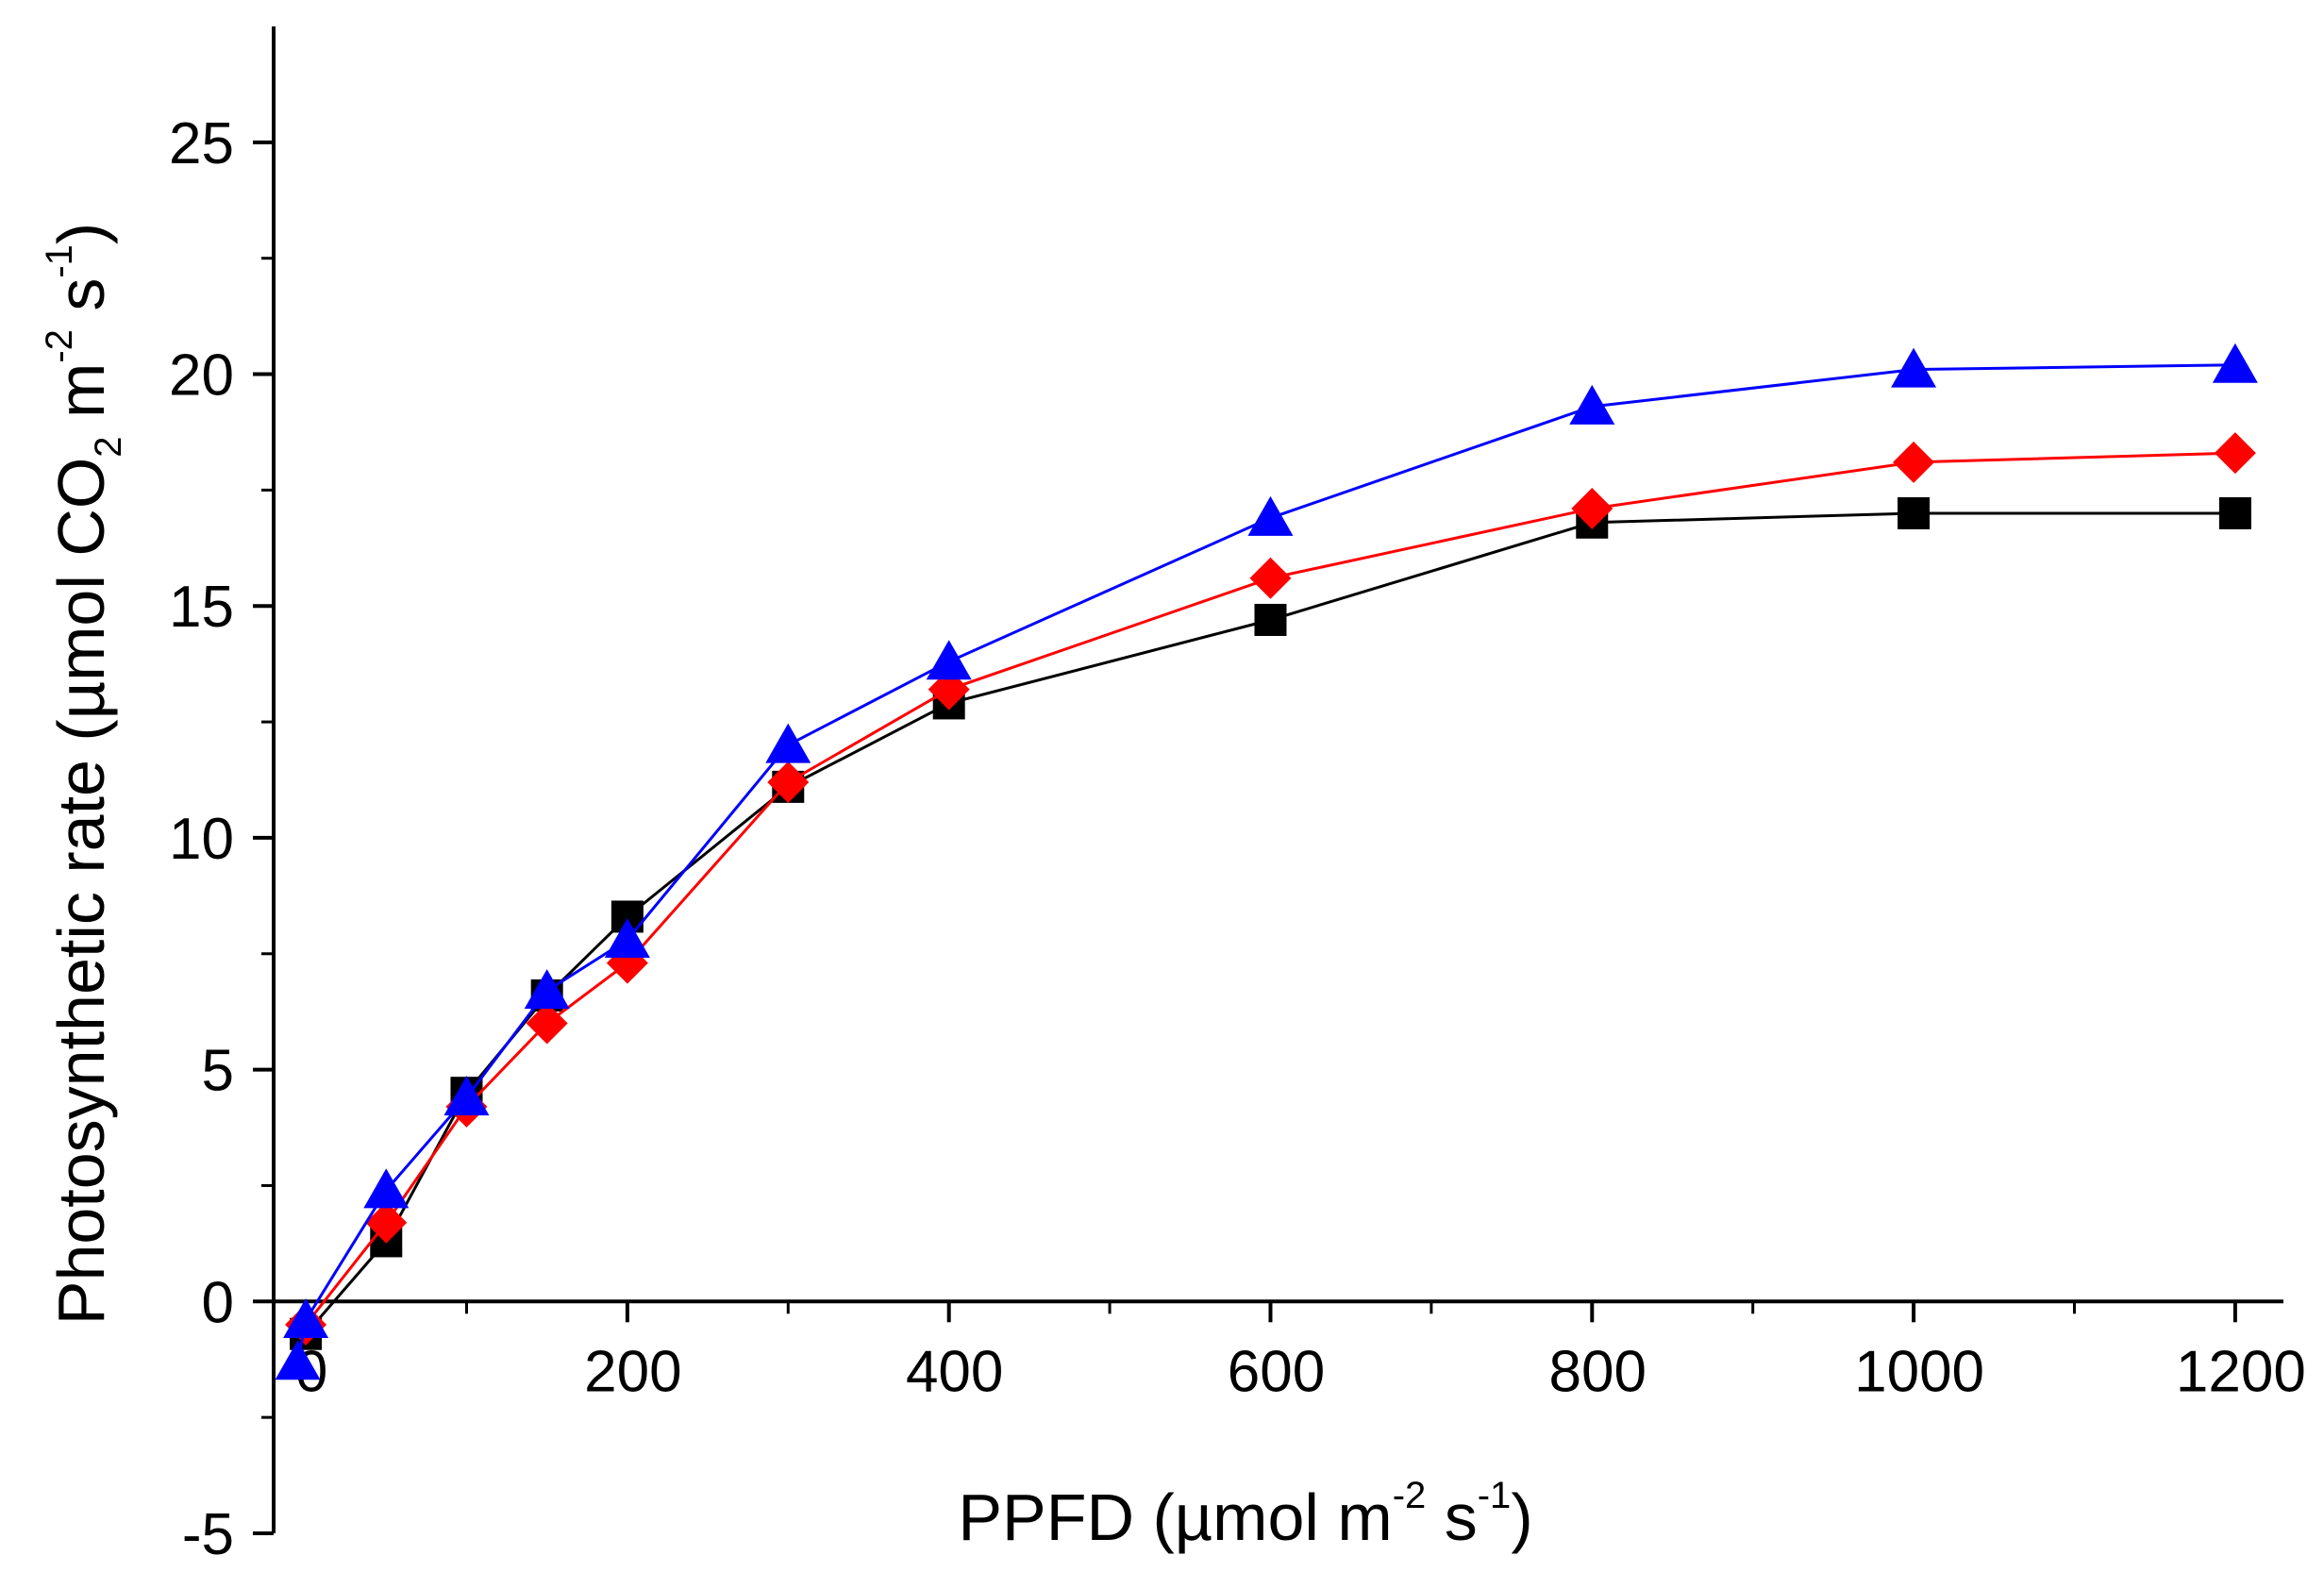 The image size is (2324, 1572). Describe the element at coordinates (1919, 1371) in the screenshot. I see `x-tick-label: 1000` at that location.